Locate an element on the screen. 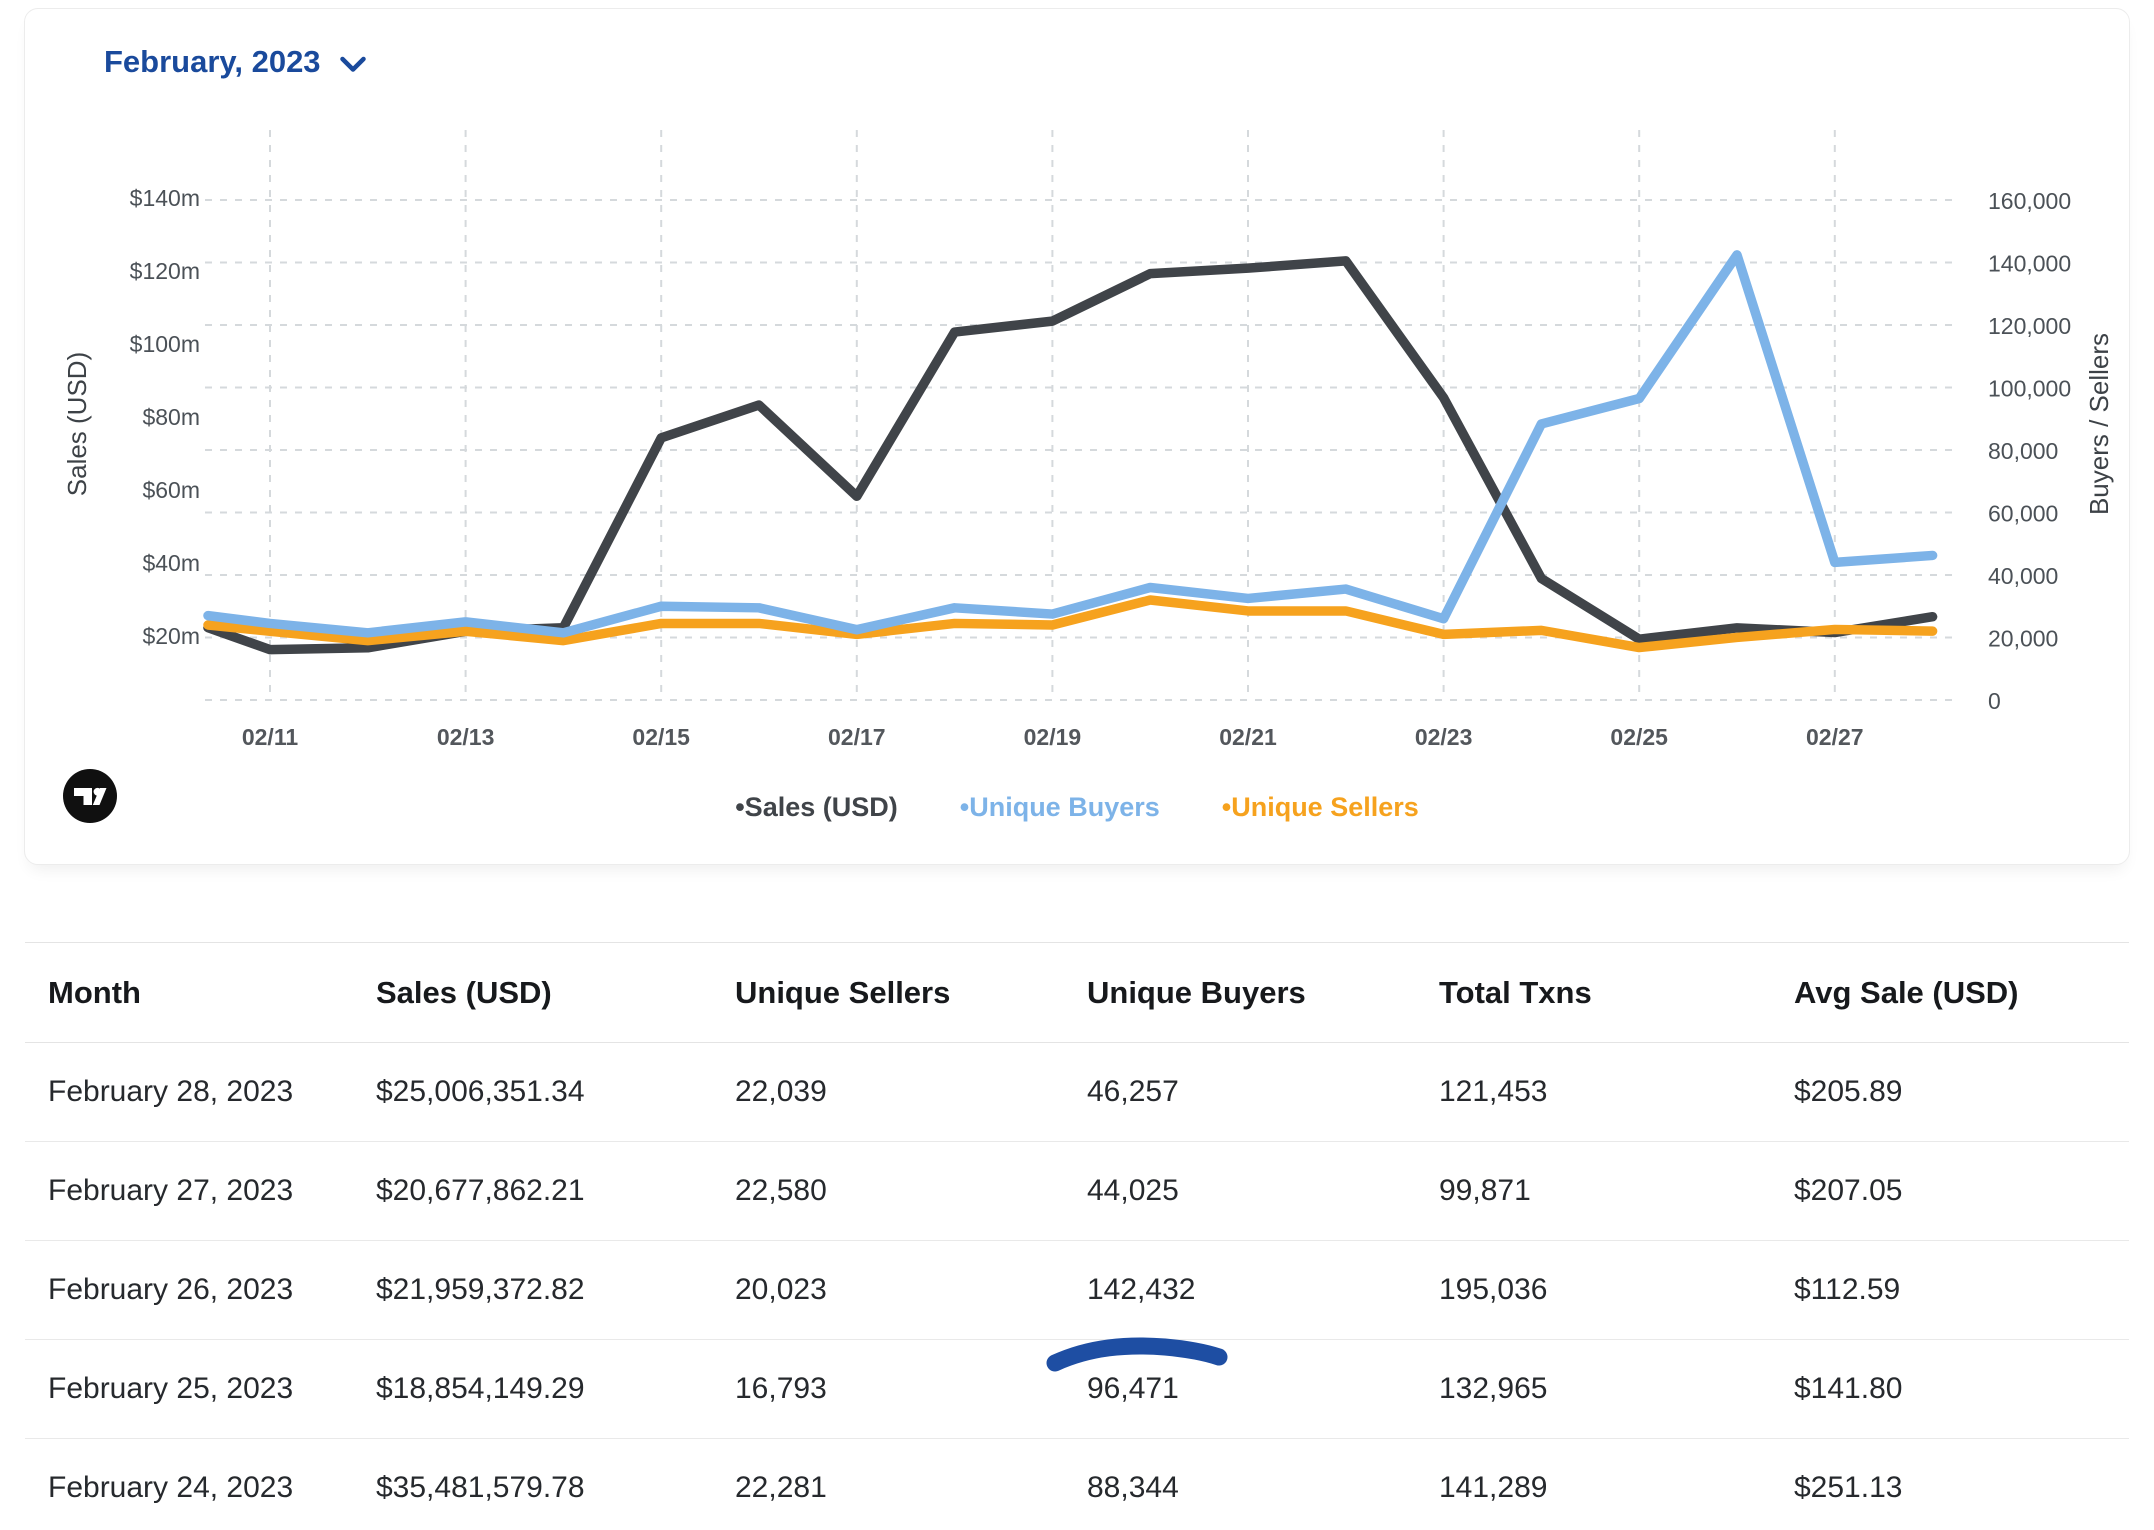  table-cell: $112.59 is located at coordinates (1847, 1289).